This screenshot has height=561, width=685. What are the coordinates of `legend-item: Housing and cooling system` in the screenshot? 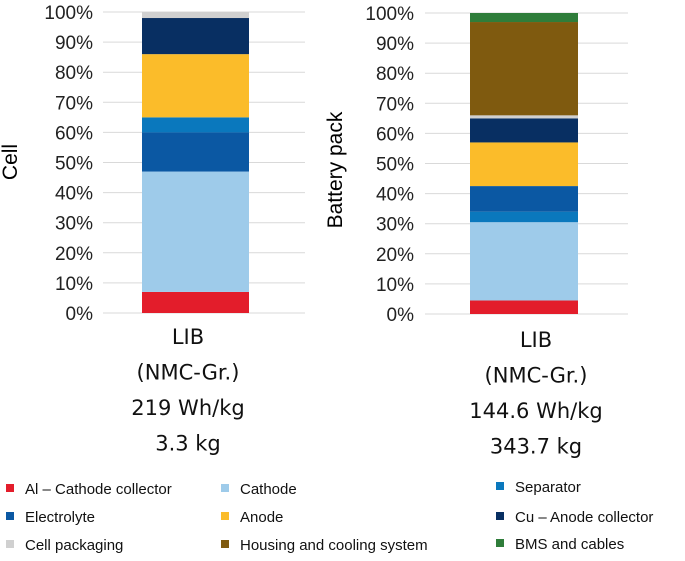 It's located at (324, 545).